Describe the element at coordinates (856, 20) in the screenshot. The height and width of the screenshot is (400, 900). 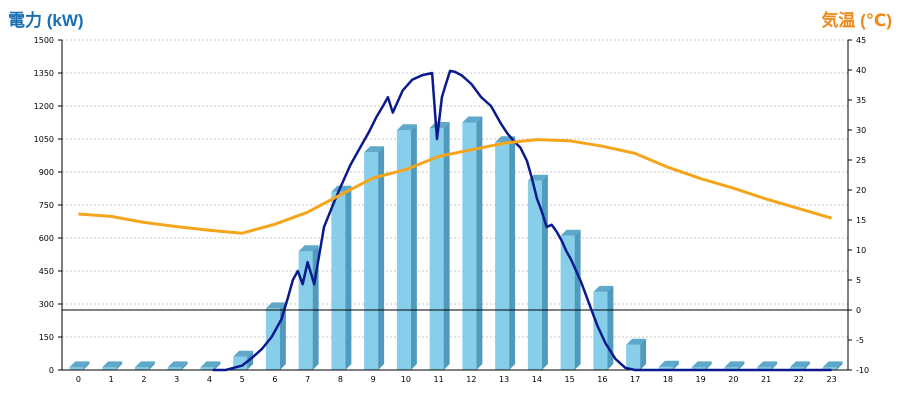
I see `right-axis-title: 気温 (℃)` at that location.